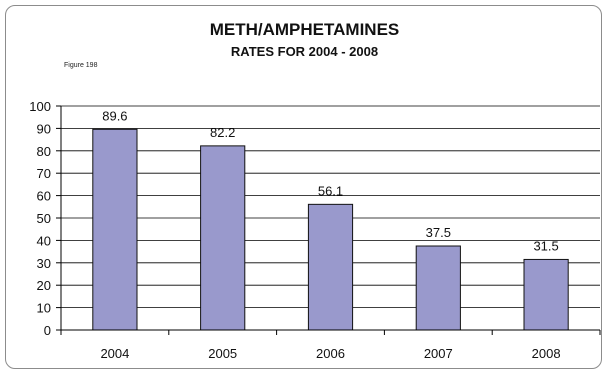  I want to click on y-tick-label: 50, so click(44, 218).